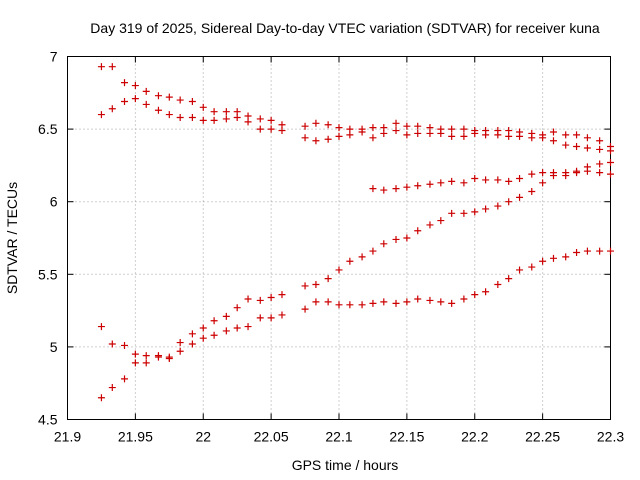  What do you see at coordinates (203, 437) in the screenshot?
I see `x-tick-label: 22` at bounding box center [203, 437].